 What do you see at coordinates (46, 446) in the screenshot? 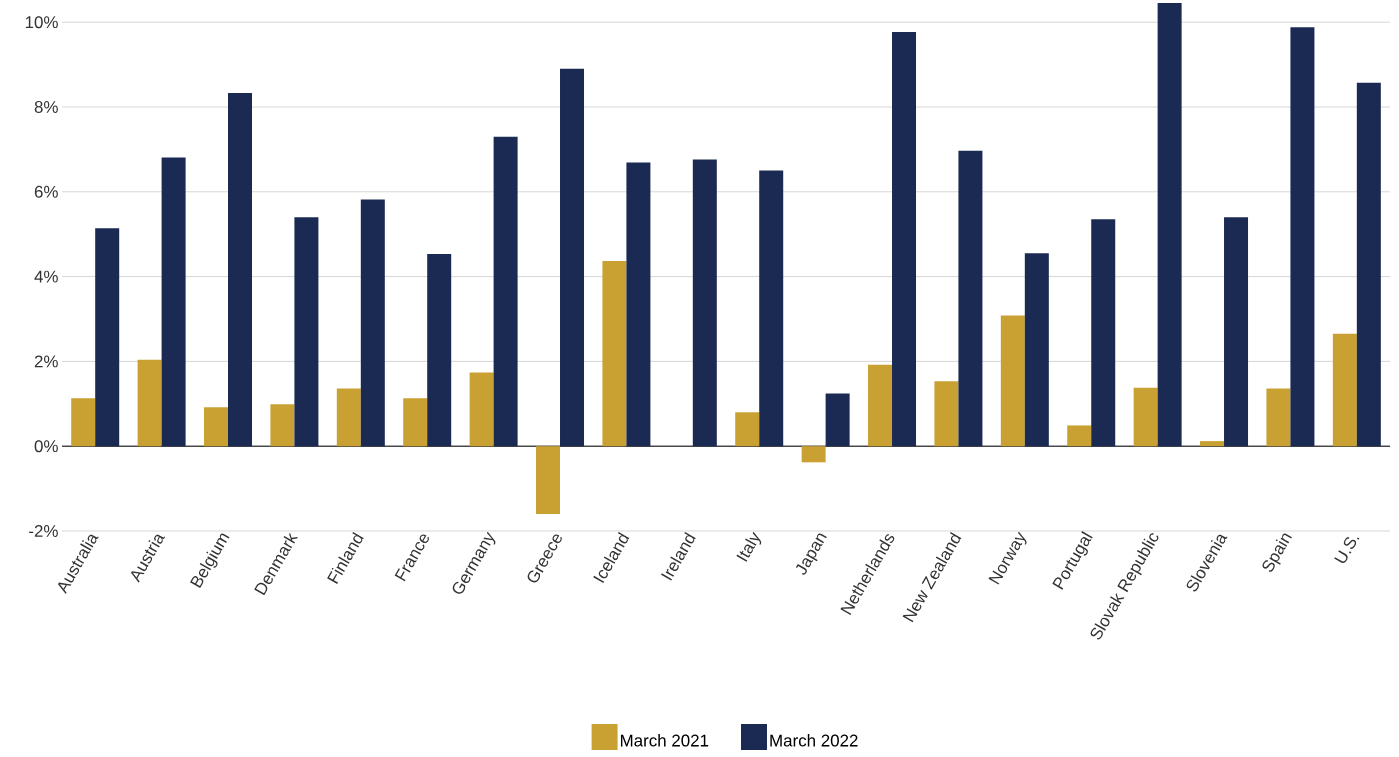
I see `y-tick-label: 0%` at bounding box center [46, 446].